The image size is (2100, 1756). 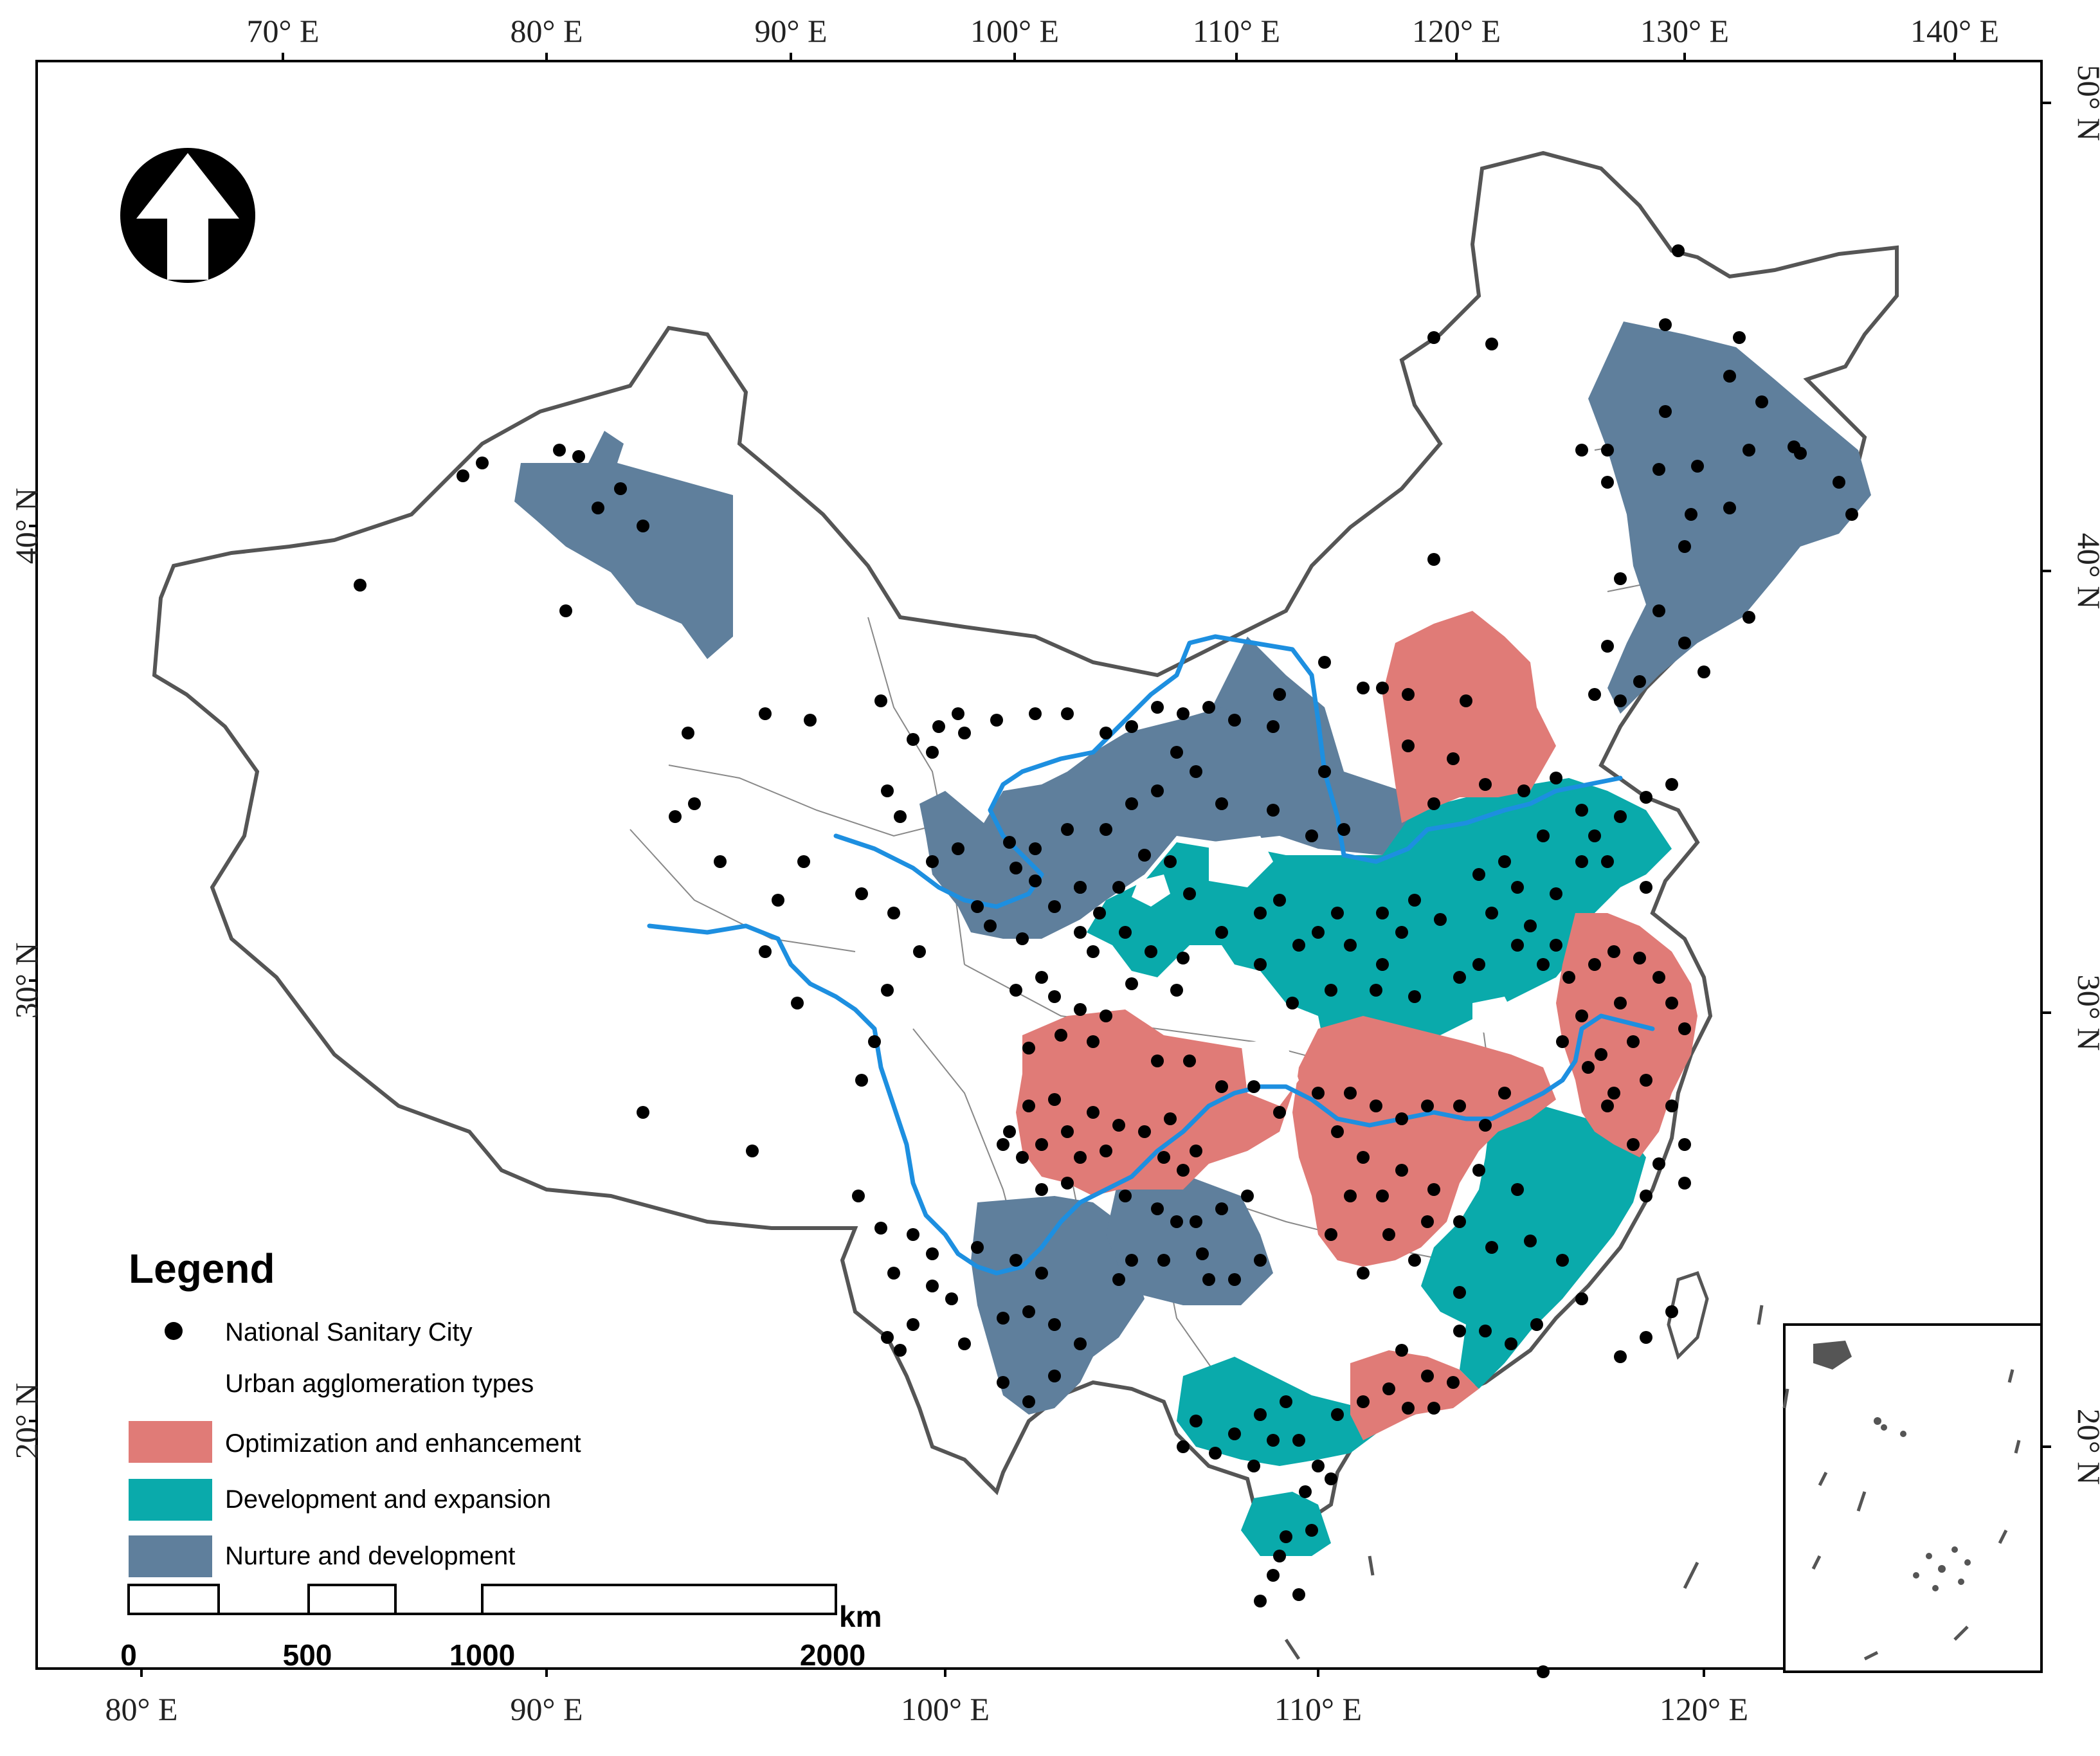 I want to click on inset-islands, so click(x=1892, y=1466).